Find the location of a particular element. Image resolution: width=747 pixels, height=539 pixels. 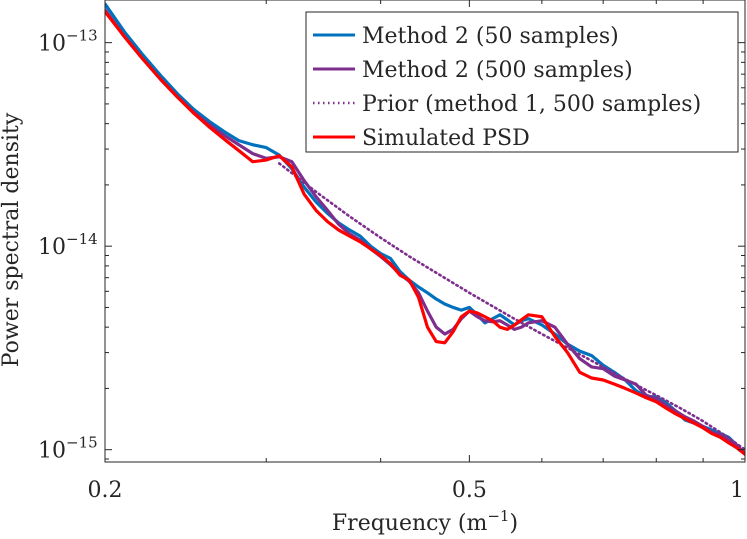

x-axis-title-exponent: −1 is located at coordinates (498, 516).